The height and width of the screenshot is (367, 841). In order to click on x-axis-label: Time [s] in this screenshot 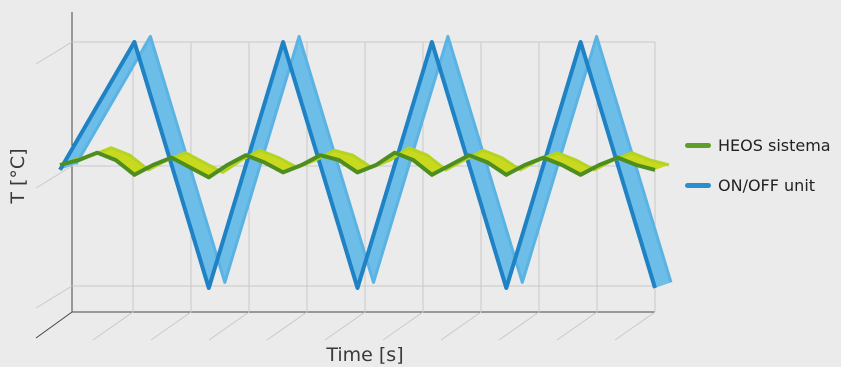, I will do `click(364, 355)`.